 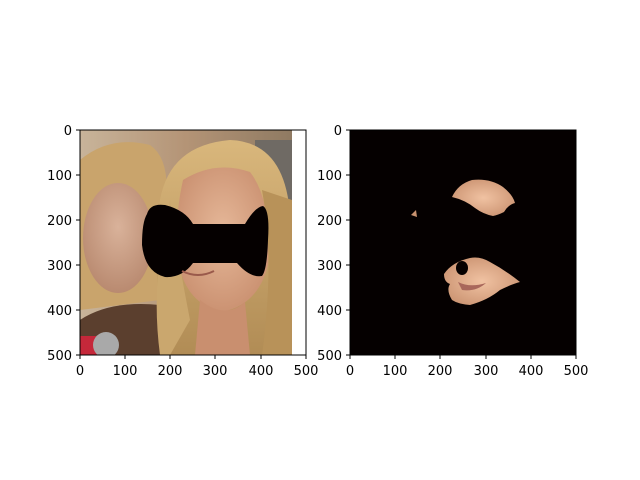 I want to click on right-y-tick-label: 300, so click(x=329, y=266).